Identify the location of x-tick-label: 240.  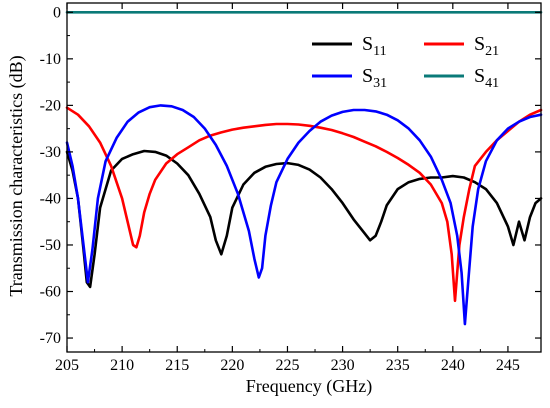
(453, 365).